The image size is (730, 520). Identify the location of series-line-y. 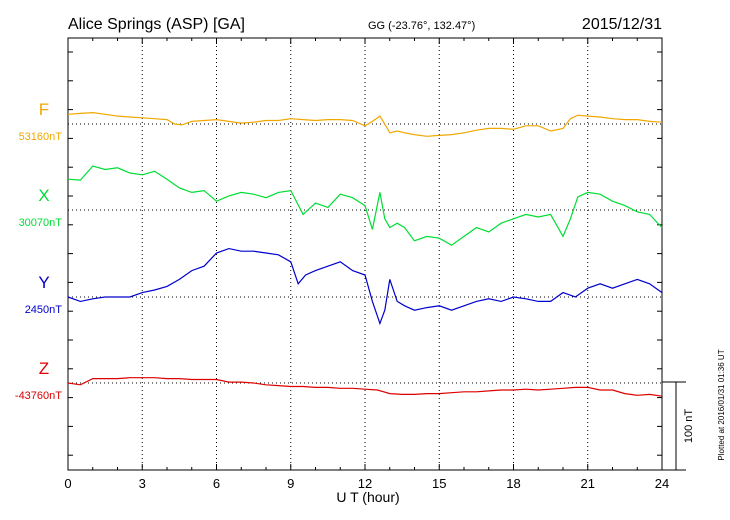
(365, 286).